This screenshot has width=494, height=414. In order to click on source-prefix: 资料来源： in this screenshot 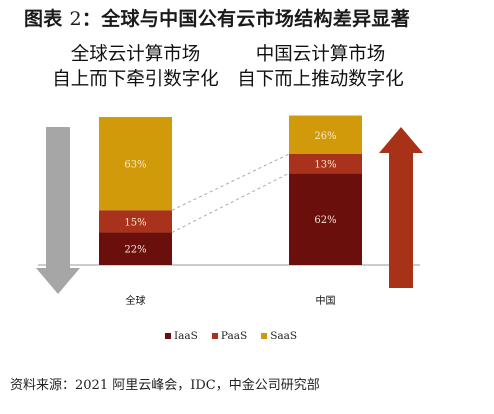, I will do `click(43, 385)`.